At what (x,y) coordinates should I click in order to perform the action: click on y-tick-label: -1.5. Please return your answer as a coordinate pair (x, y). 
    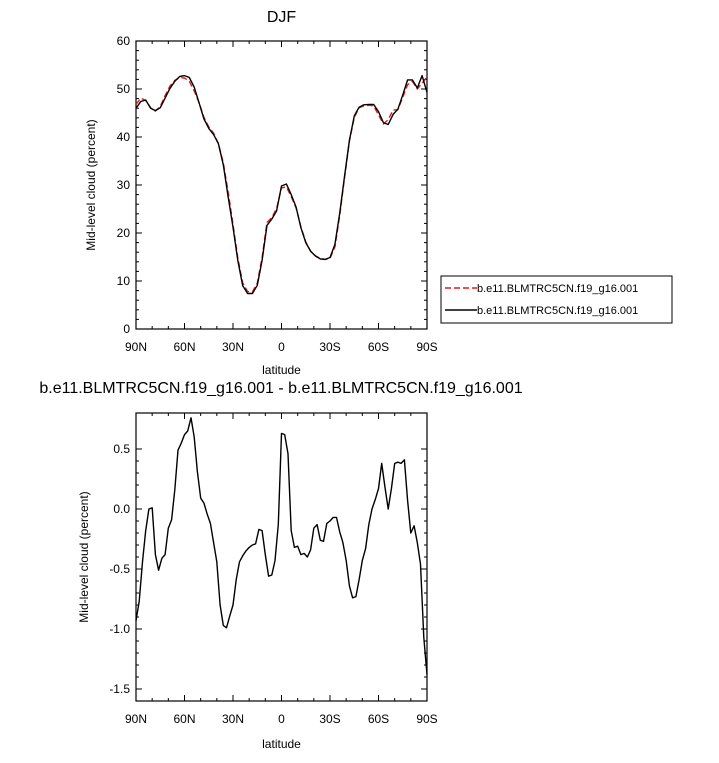
    Looking at the image, I should click on (119, 689).